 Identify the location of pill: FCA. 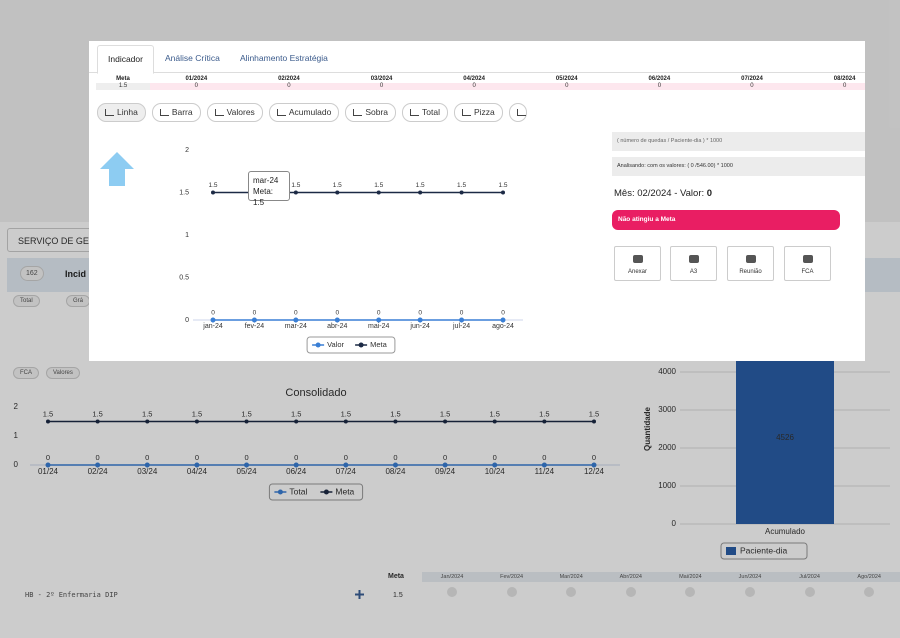
(26, 373).